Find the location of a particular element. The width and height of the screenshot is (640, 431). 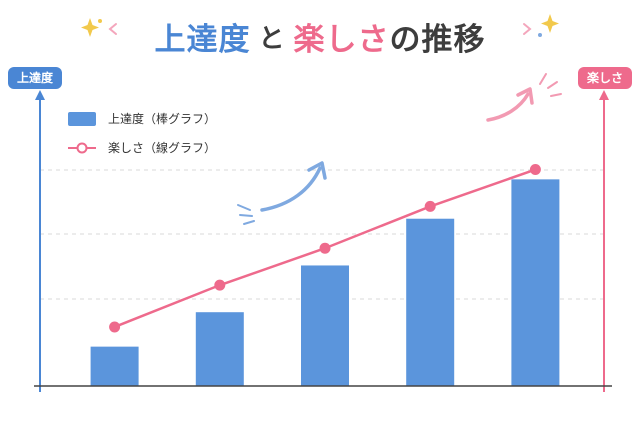

title-part-2: と is located at coordinates (272, 38).